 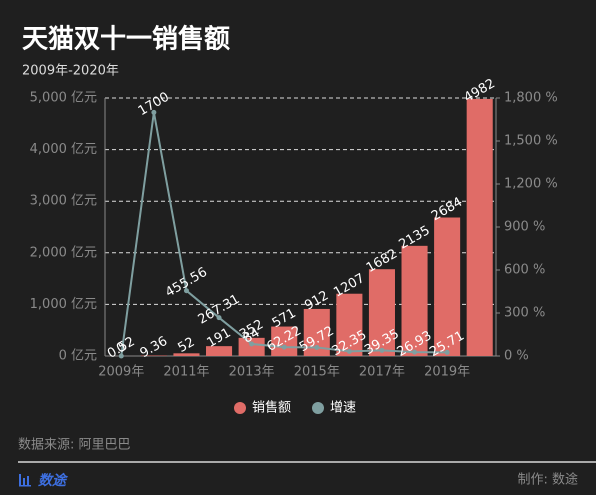 What do you see at coordinates (121, 372) in the screenshot?
I see `x-tick-label: 2009年` at bounding box center [121, 372].